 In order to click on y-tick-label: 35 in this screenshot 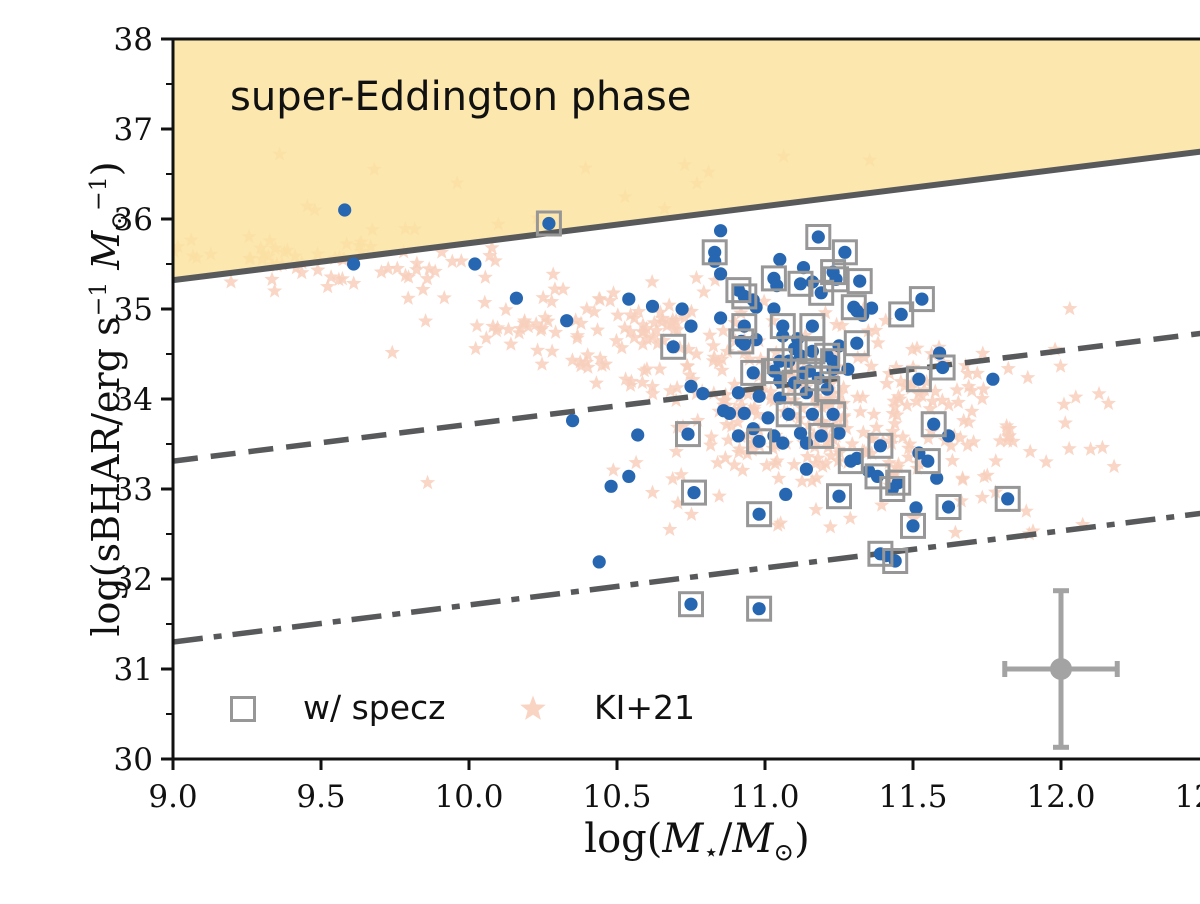, I will do `click(133, 310)`.